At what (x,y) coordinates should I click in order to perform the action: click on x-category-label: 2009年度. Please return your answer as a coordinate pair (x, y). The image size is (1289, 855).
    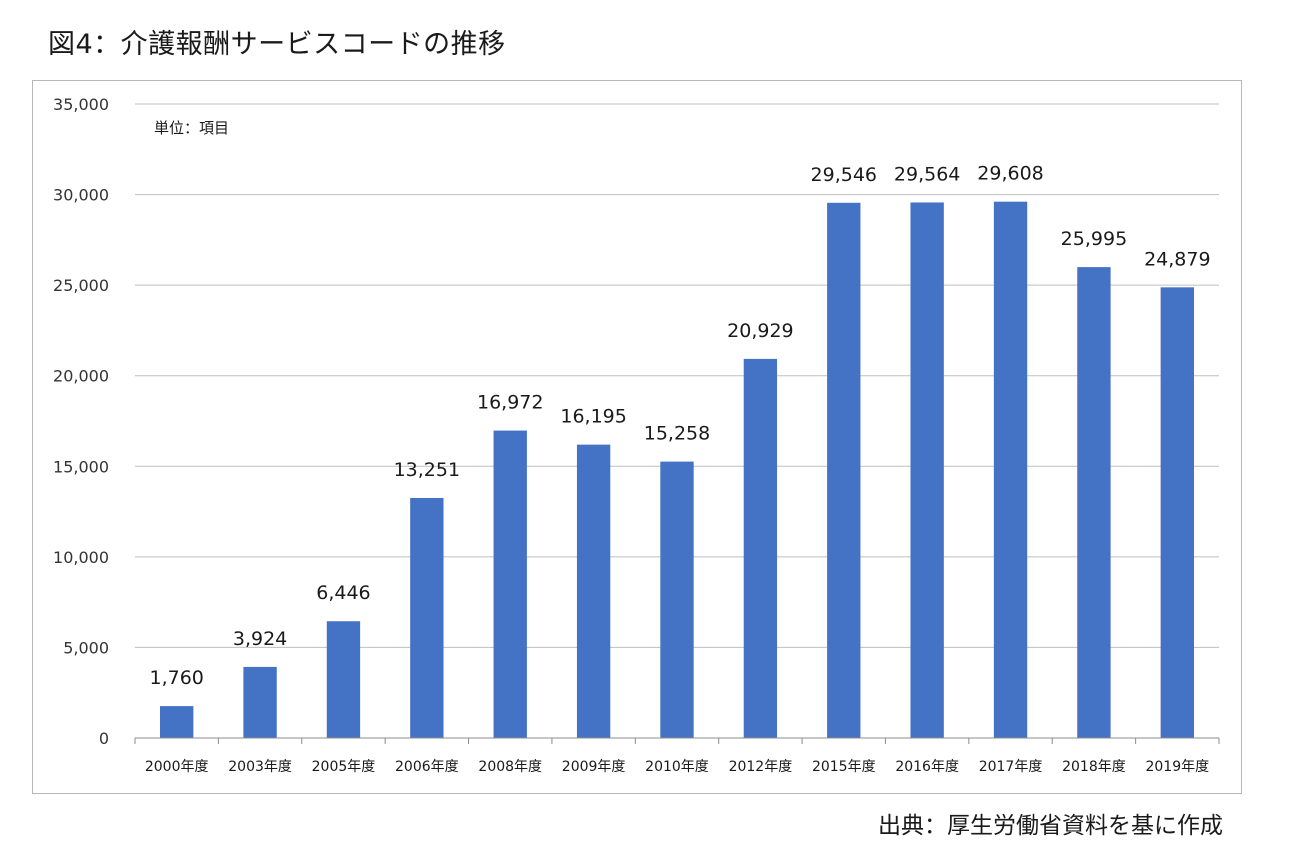
    Looking at the image, I should click on (594, 767).